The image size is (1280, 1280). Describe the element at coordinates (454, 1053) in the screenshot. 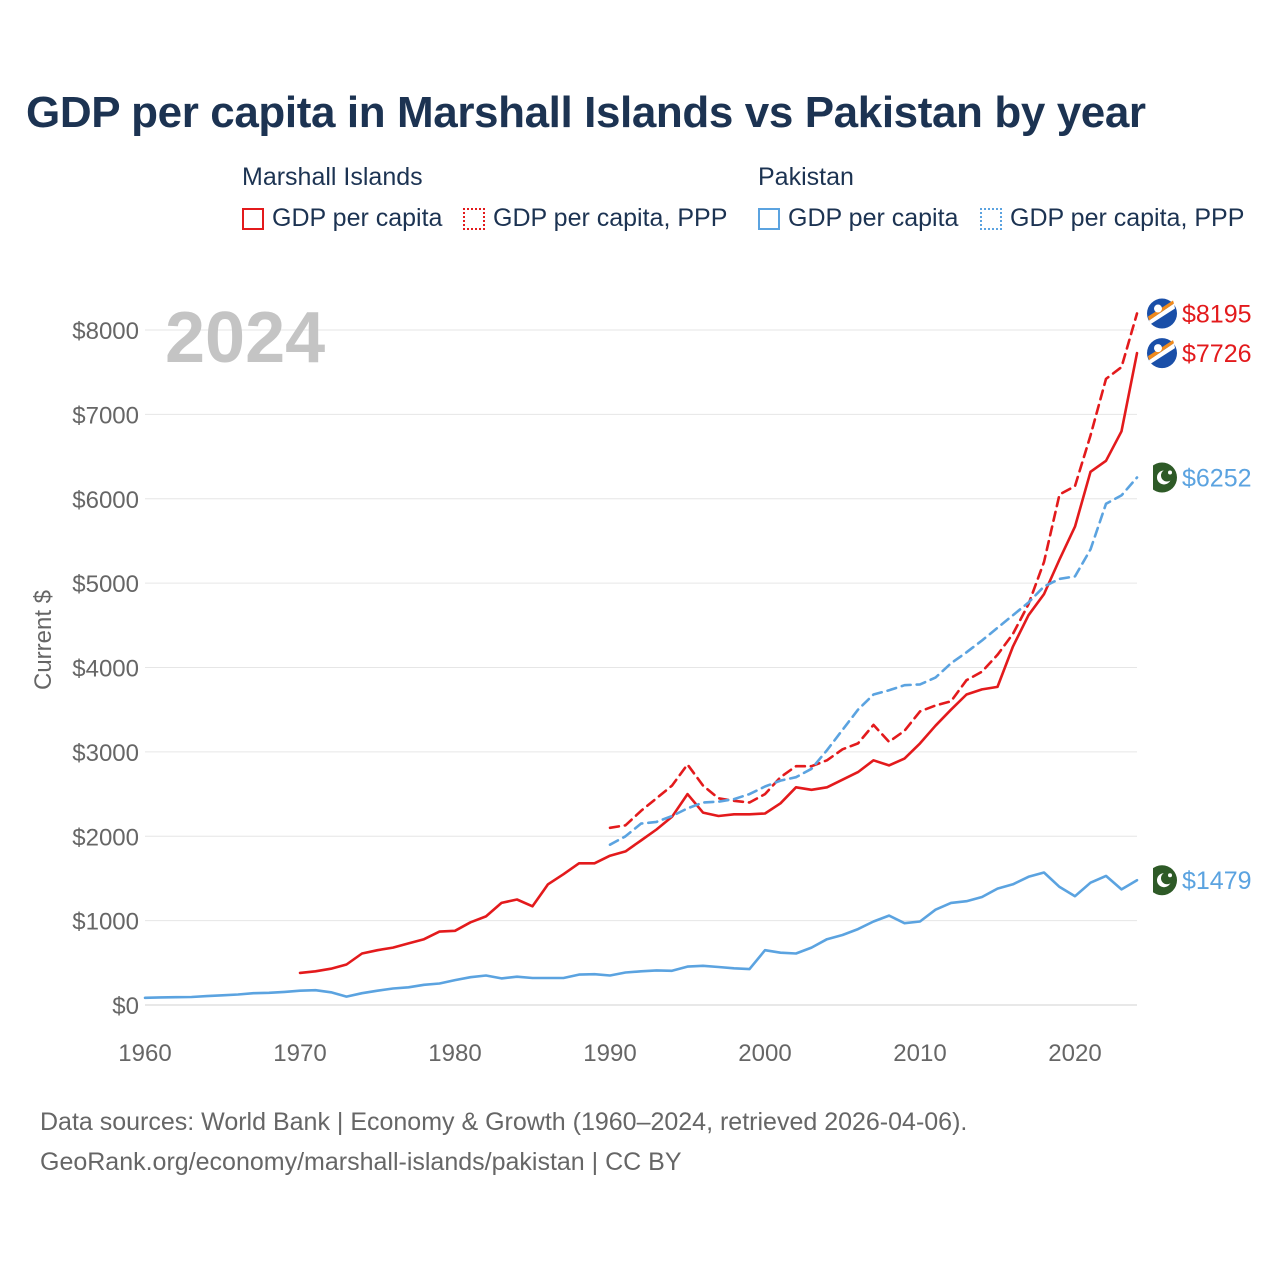

I see `x-tick-label: 1980` at that location.